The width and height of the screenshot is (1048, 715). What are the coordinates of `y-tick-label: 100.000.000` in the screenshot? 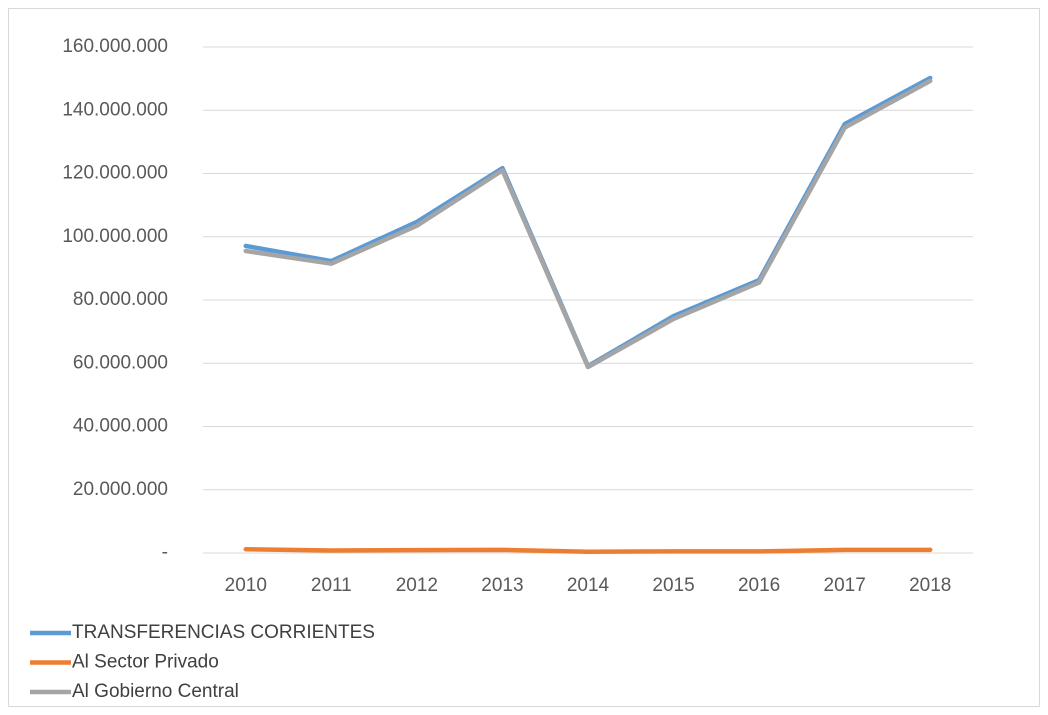 It's located at (115, 236).